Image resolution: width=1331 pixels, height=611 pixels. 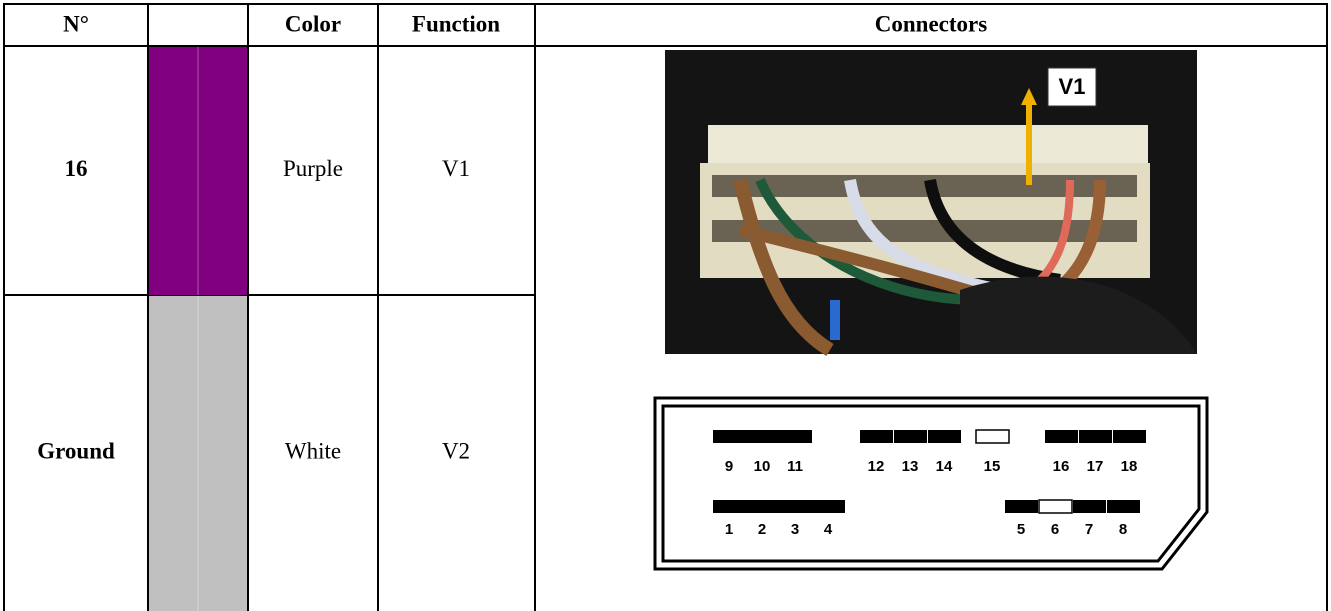 I want to click on pin-number: 7, so click(x=1089, y=529).